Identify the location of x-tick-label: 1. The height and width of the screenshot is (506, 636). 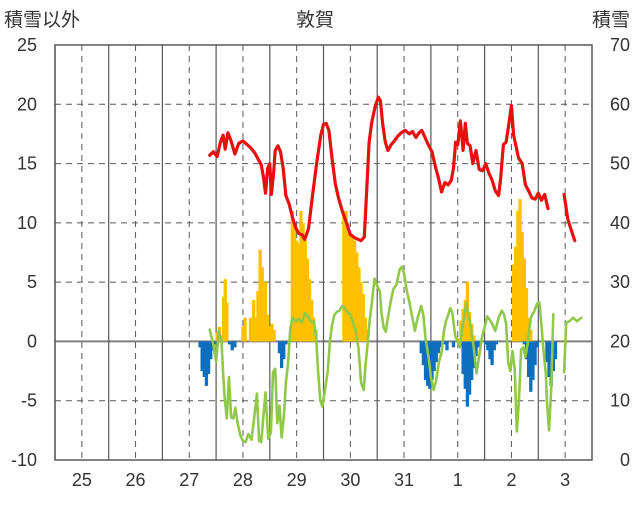
(458, 480).